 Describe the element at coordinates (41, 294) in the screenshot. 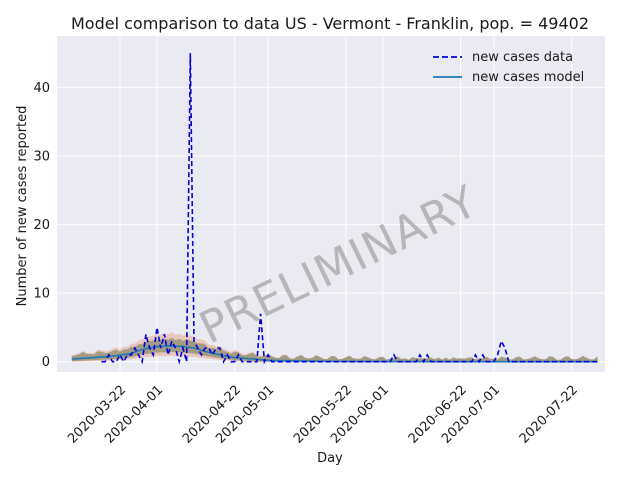

I see `y-tick-label: 10` at that location.